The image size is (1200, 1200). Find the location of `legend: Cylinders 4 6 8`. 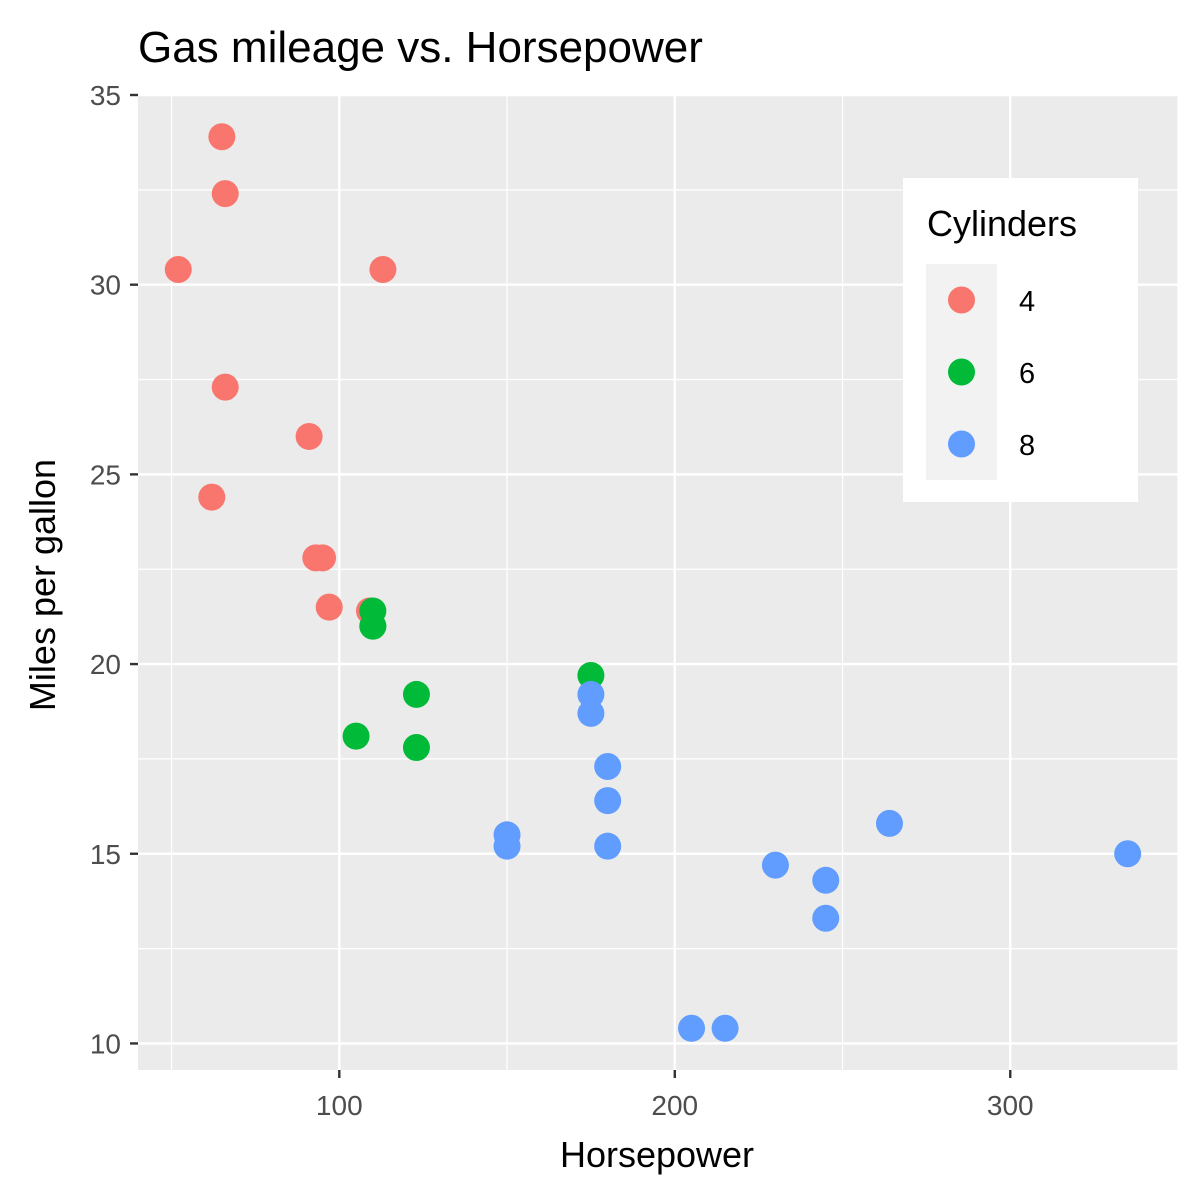

legend: Cylinders 4 6 8 is located at coordinates (1020, 340).